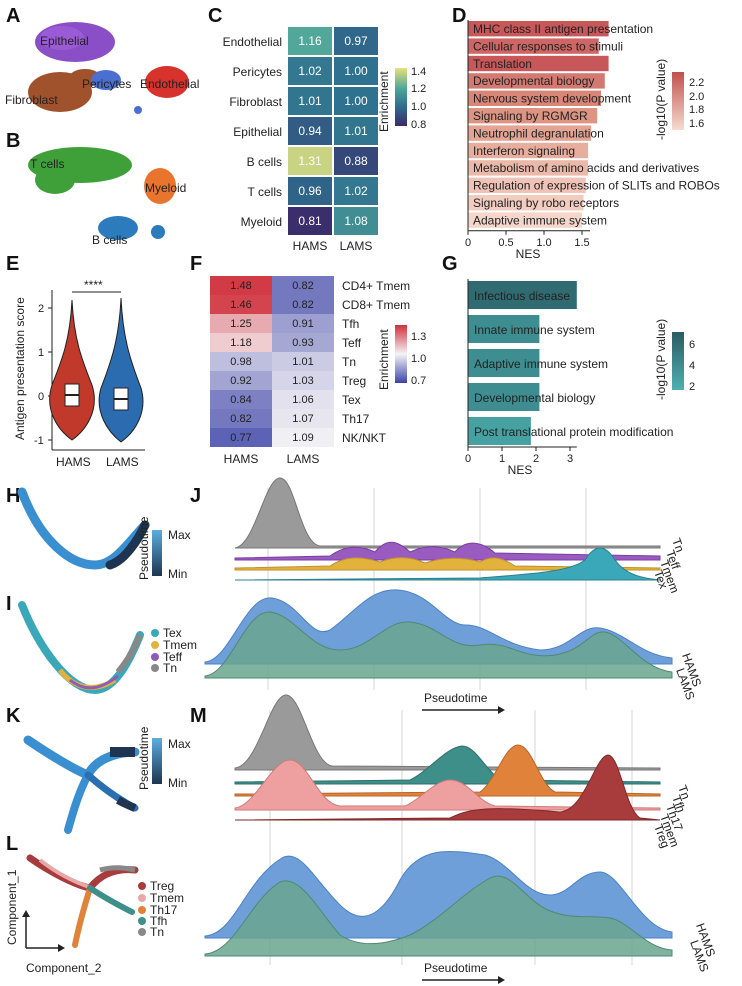  I want to click on panel-label-k: K, so click(13, 716).